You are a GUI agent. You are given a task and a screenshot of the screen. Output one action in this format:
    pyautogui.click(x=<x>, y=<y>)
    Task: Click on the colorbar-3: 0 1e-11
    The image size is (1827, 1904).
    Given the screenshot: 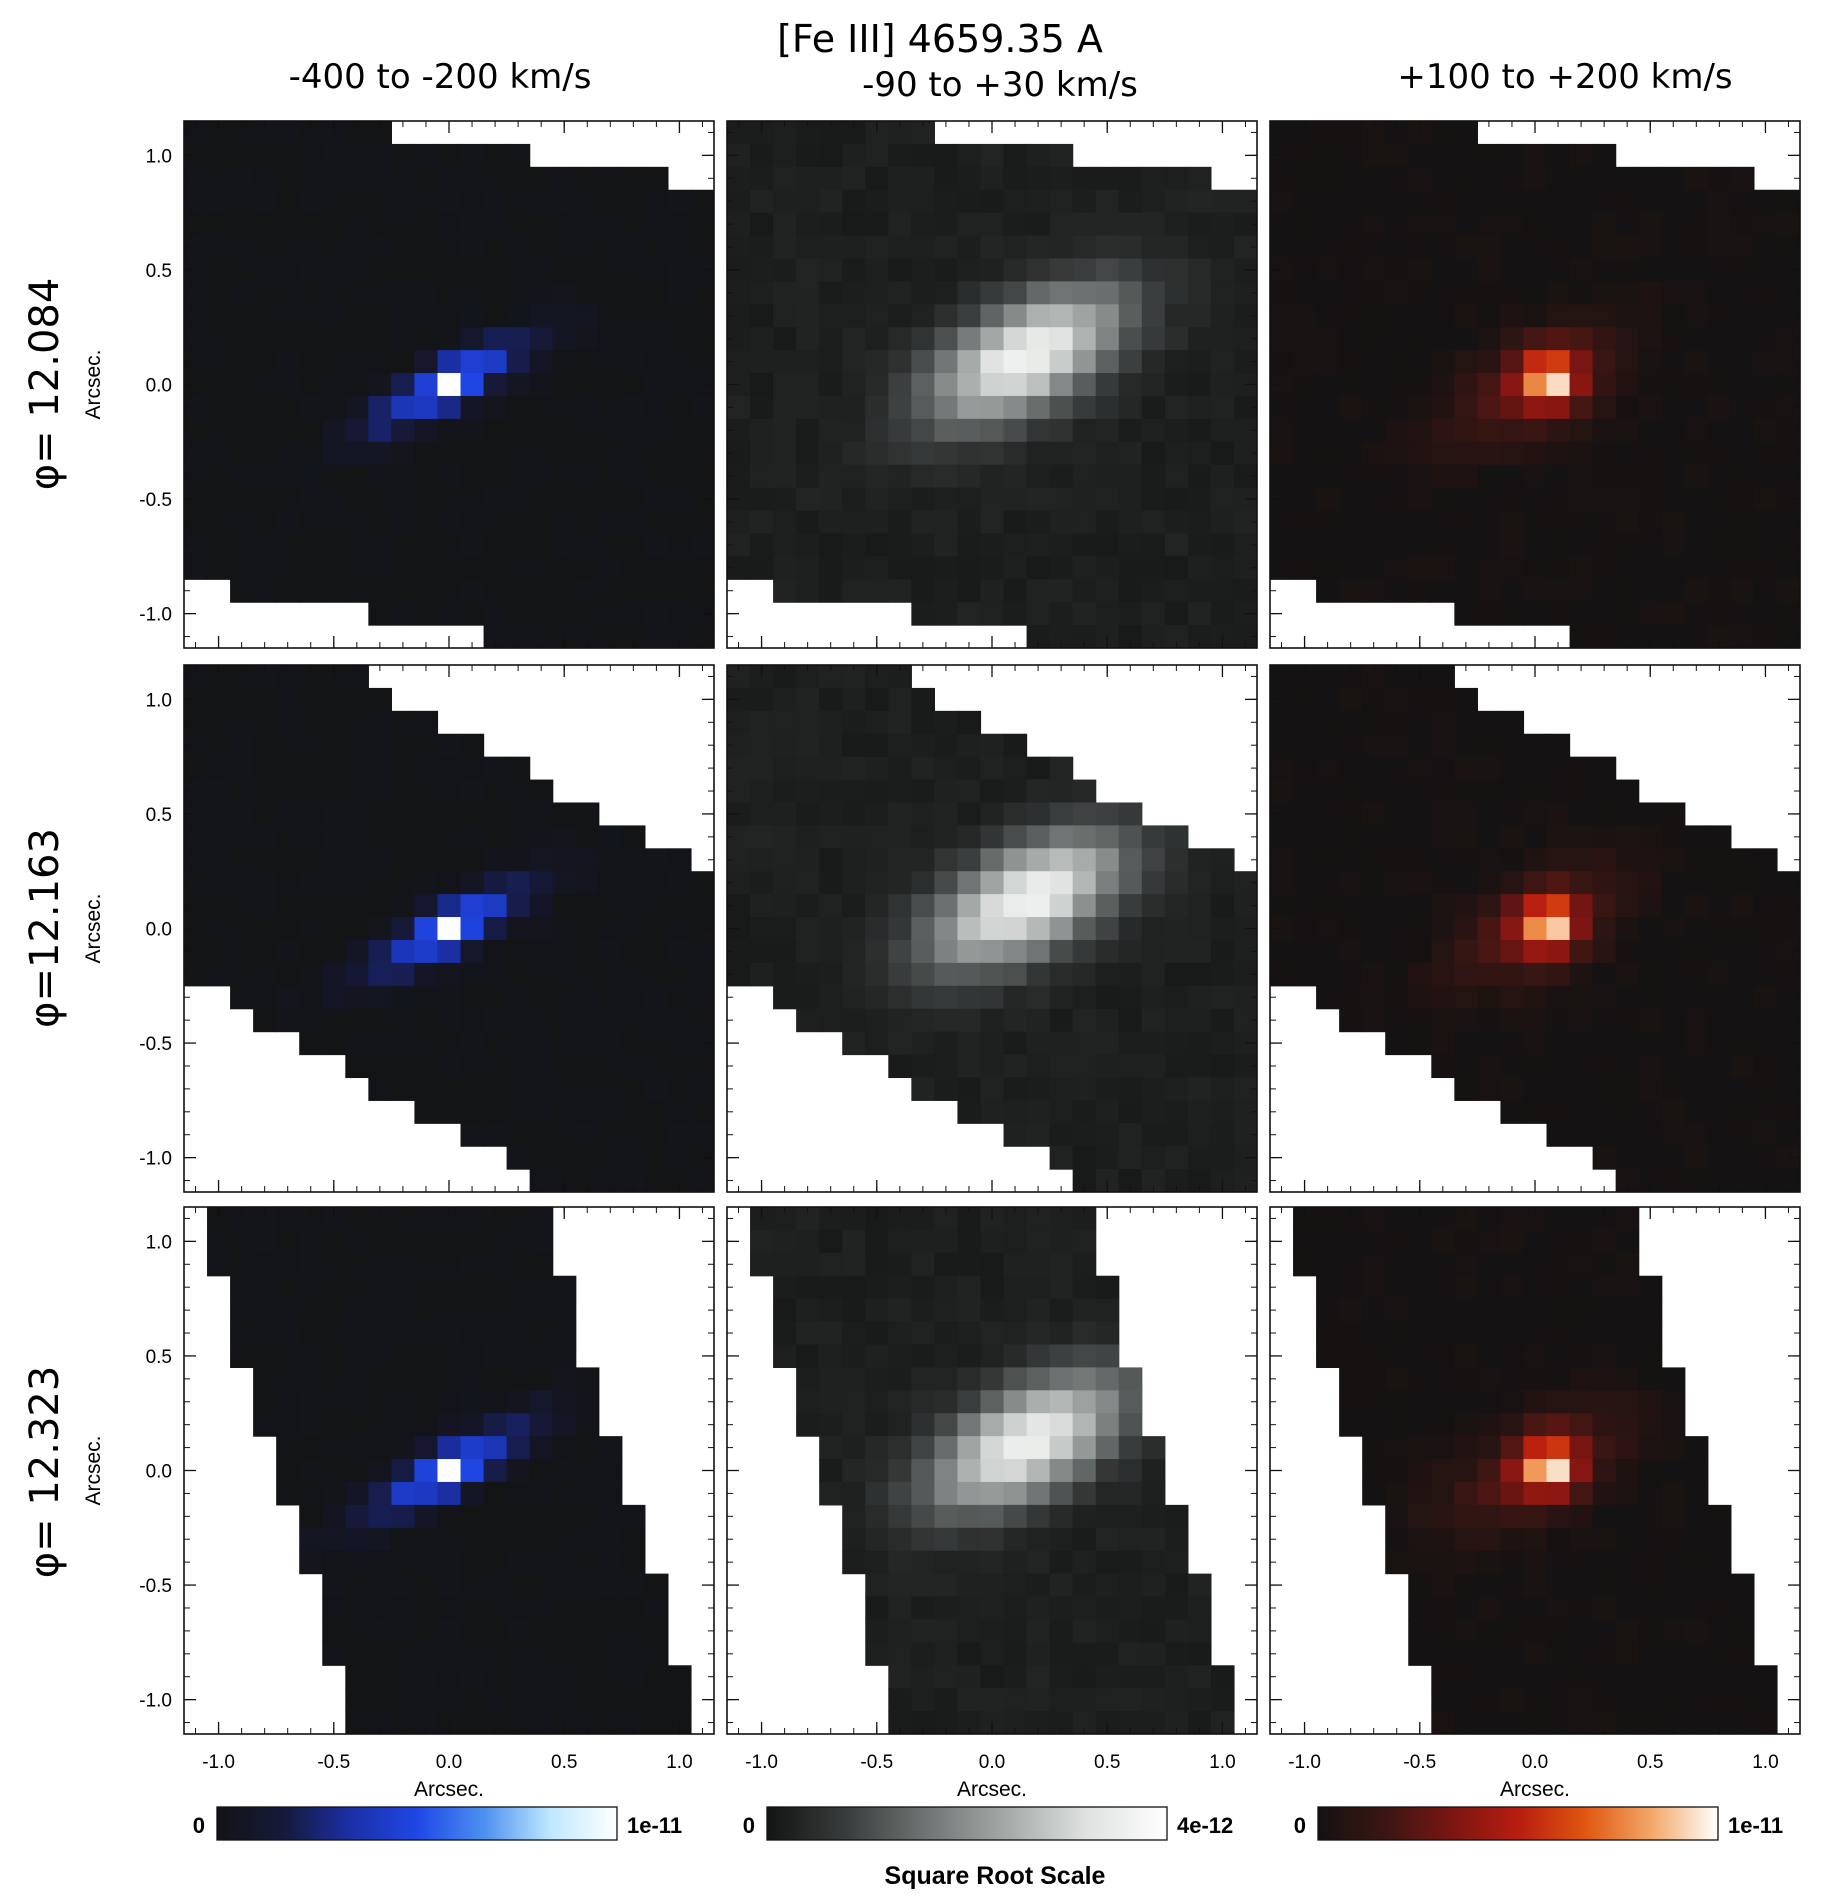 What is the action you would take?
    pyautogui.click(x=1538, y=1823)
    